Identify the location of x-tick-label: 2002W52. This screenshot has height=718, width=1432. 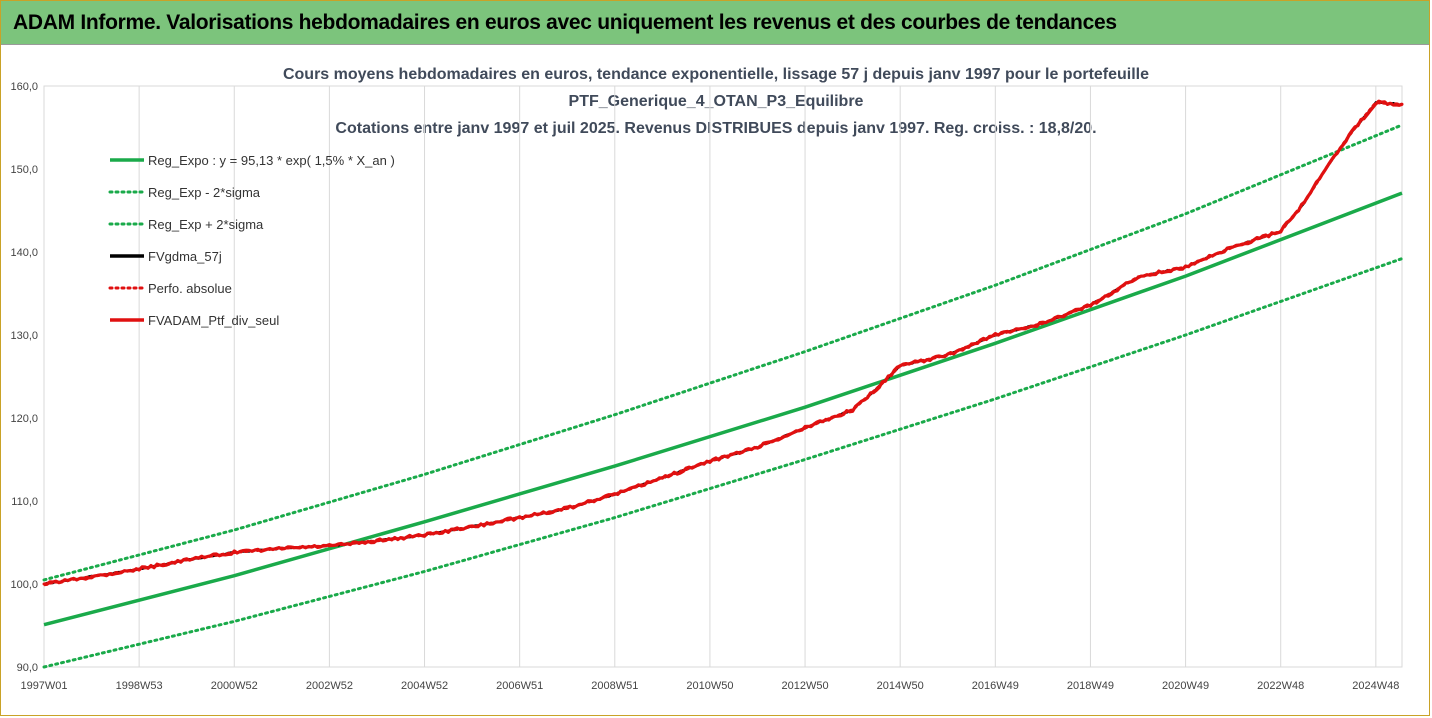
(329, 686).